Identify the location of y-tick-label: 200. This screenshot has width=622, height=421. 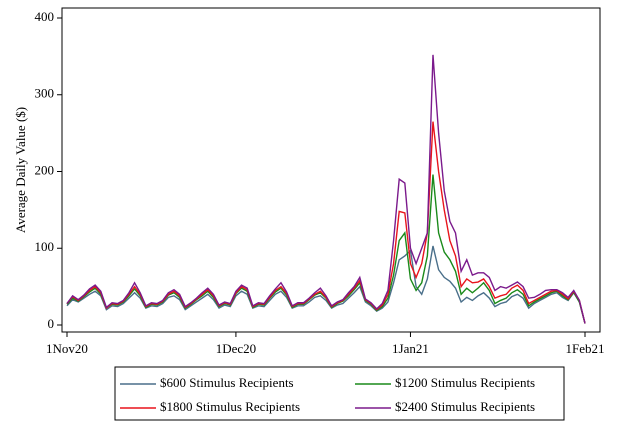
(45, 169).